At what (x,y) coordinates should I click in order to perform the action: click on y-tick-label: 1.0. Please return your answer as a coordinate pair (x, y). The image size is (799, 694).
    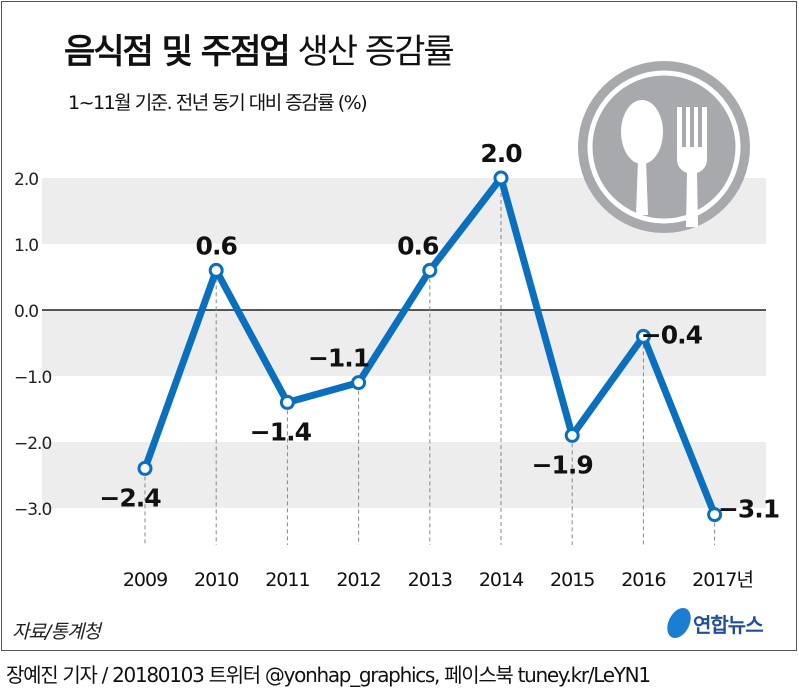
    Looking at the image, I should click on (26, 246).